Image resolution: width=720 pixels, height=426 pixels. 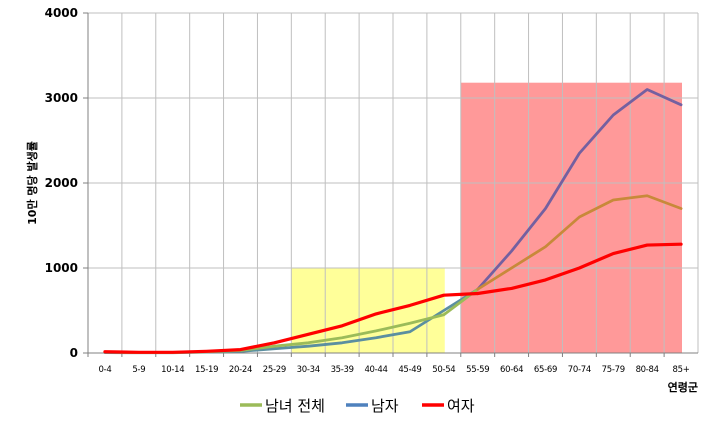 What do you see at coordinates (461, 406) in the screenshot?
I see `legend-label: 여자` at bounding box center [461, 406].